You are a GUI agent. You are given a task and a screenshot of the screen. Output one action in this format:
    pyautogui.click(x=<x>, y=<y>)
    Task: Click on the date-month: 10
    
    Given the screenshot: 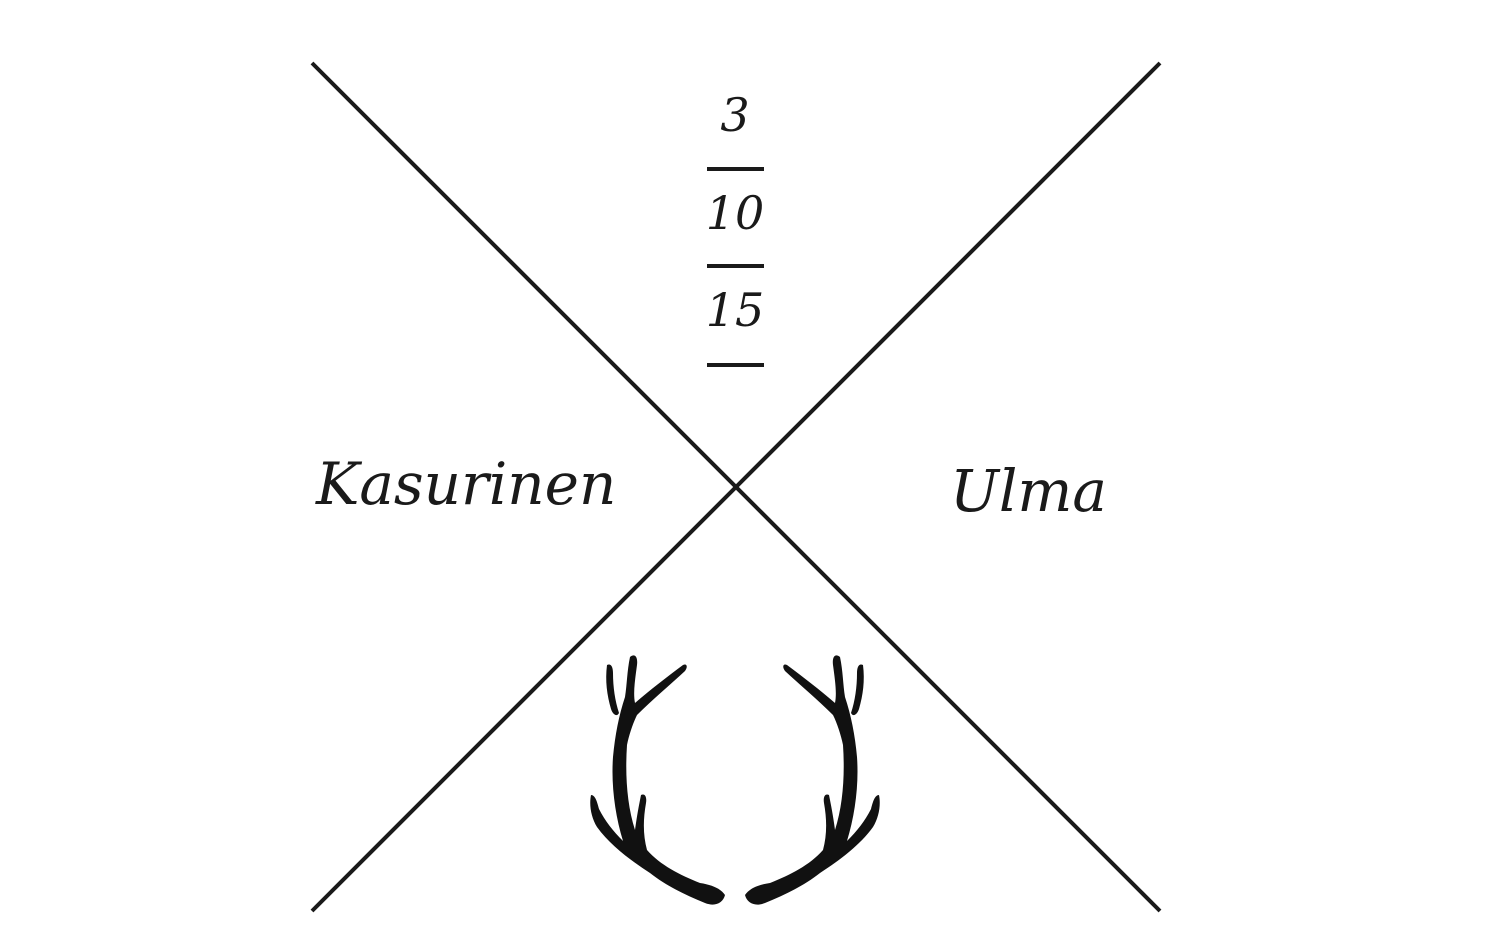 What is the action you would take?
    pyautogui.click(x=735, y=213)
    